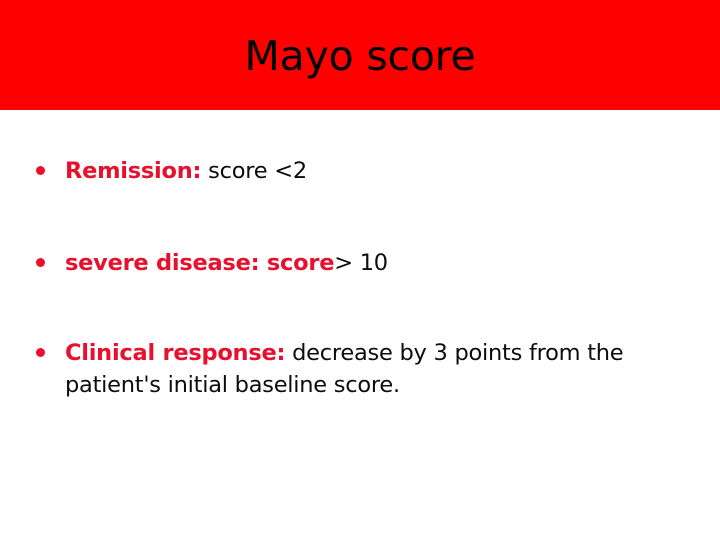  Describe the element at coordinates (361, 263) in the screenshot. I see `list-item-rest: > 10` at that location.